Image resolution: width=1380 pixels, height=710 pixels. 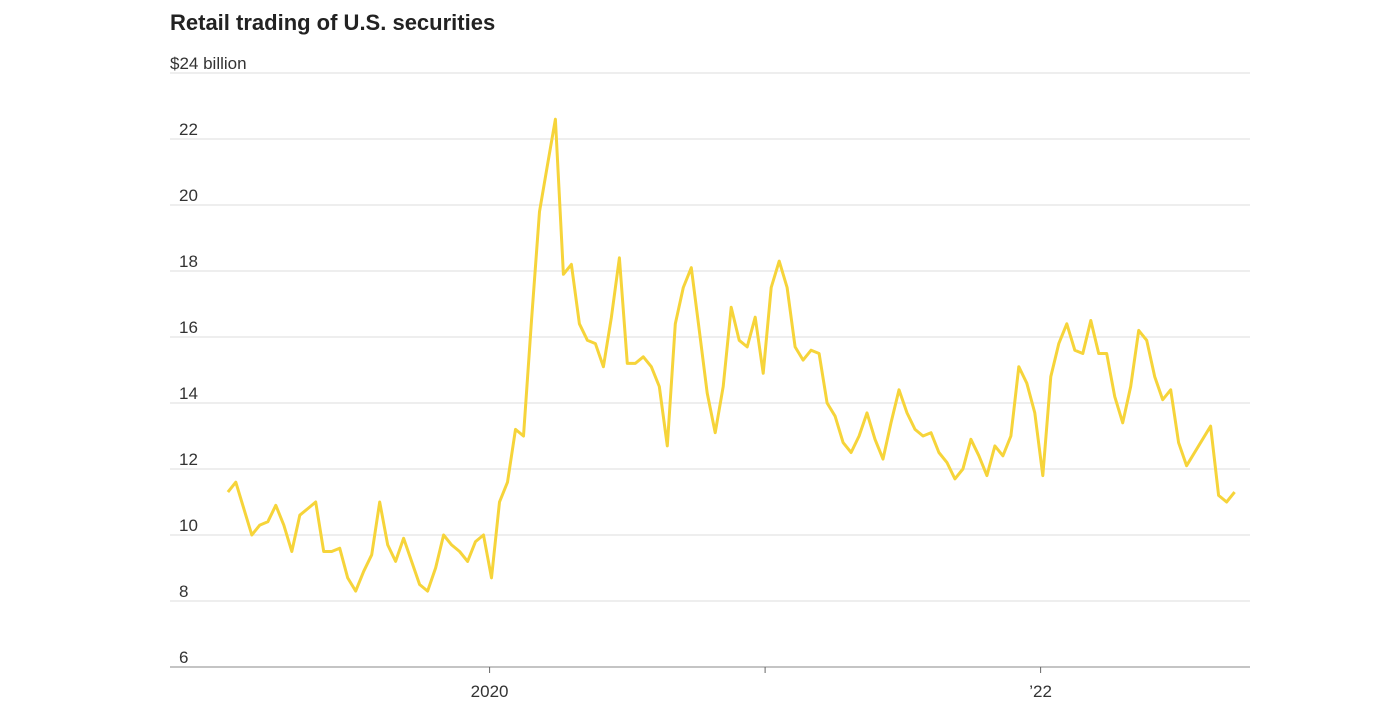 I want to click on y-tick-label: $24 billion, so click(x=208, y=63).